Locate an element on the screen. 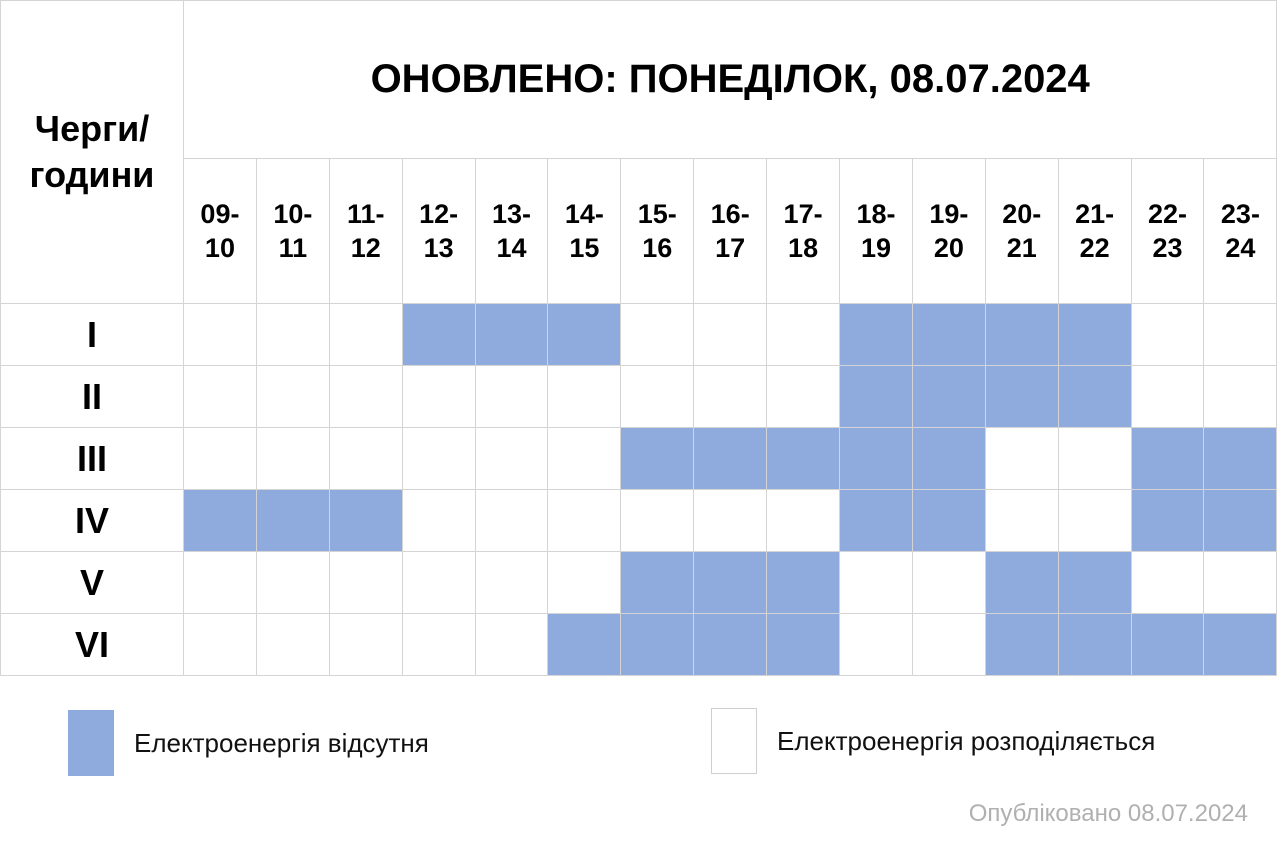 The height and width of the screenshot is (853, 1280). hour-start: 22- is located at coordinates (1168, 214).